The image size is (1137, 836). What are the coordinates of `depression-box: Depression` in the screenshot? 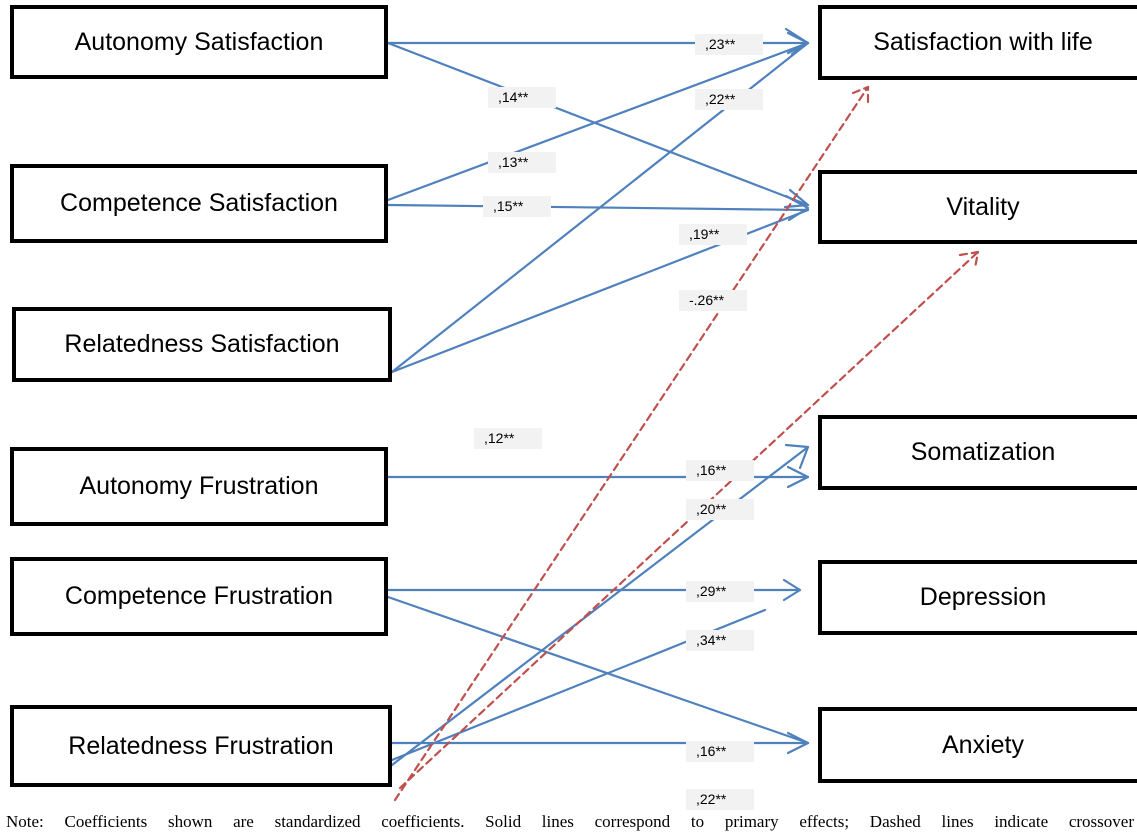 It's located at (977, 597).